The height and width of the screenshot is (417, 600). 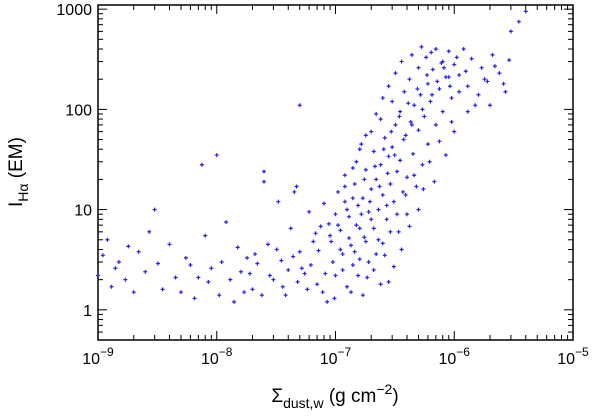 What do you see at coordinates (303, 403) in the screenshot?
I see `x-axis-label-sub: dust,w` at bounding box center [303, 403].